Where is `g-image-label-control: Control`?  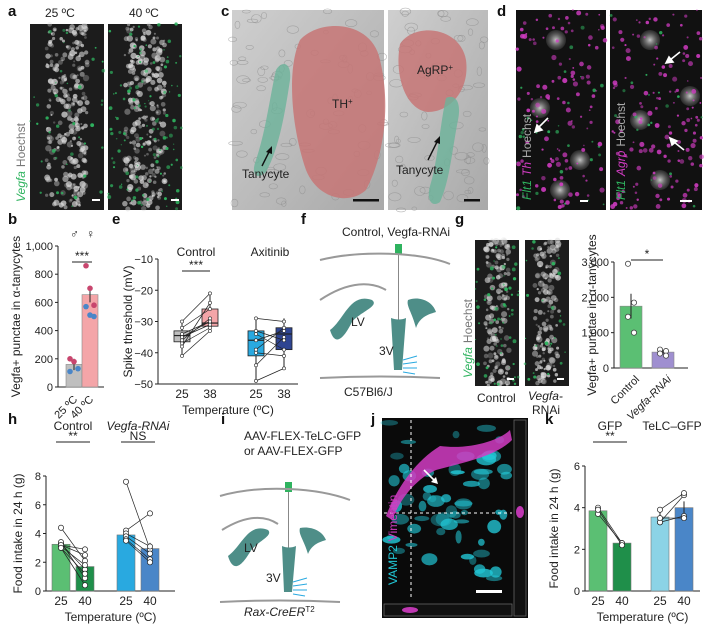 g-image-label-control: Control is located at coordinates (496, 398).